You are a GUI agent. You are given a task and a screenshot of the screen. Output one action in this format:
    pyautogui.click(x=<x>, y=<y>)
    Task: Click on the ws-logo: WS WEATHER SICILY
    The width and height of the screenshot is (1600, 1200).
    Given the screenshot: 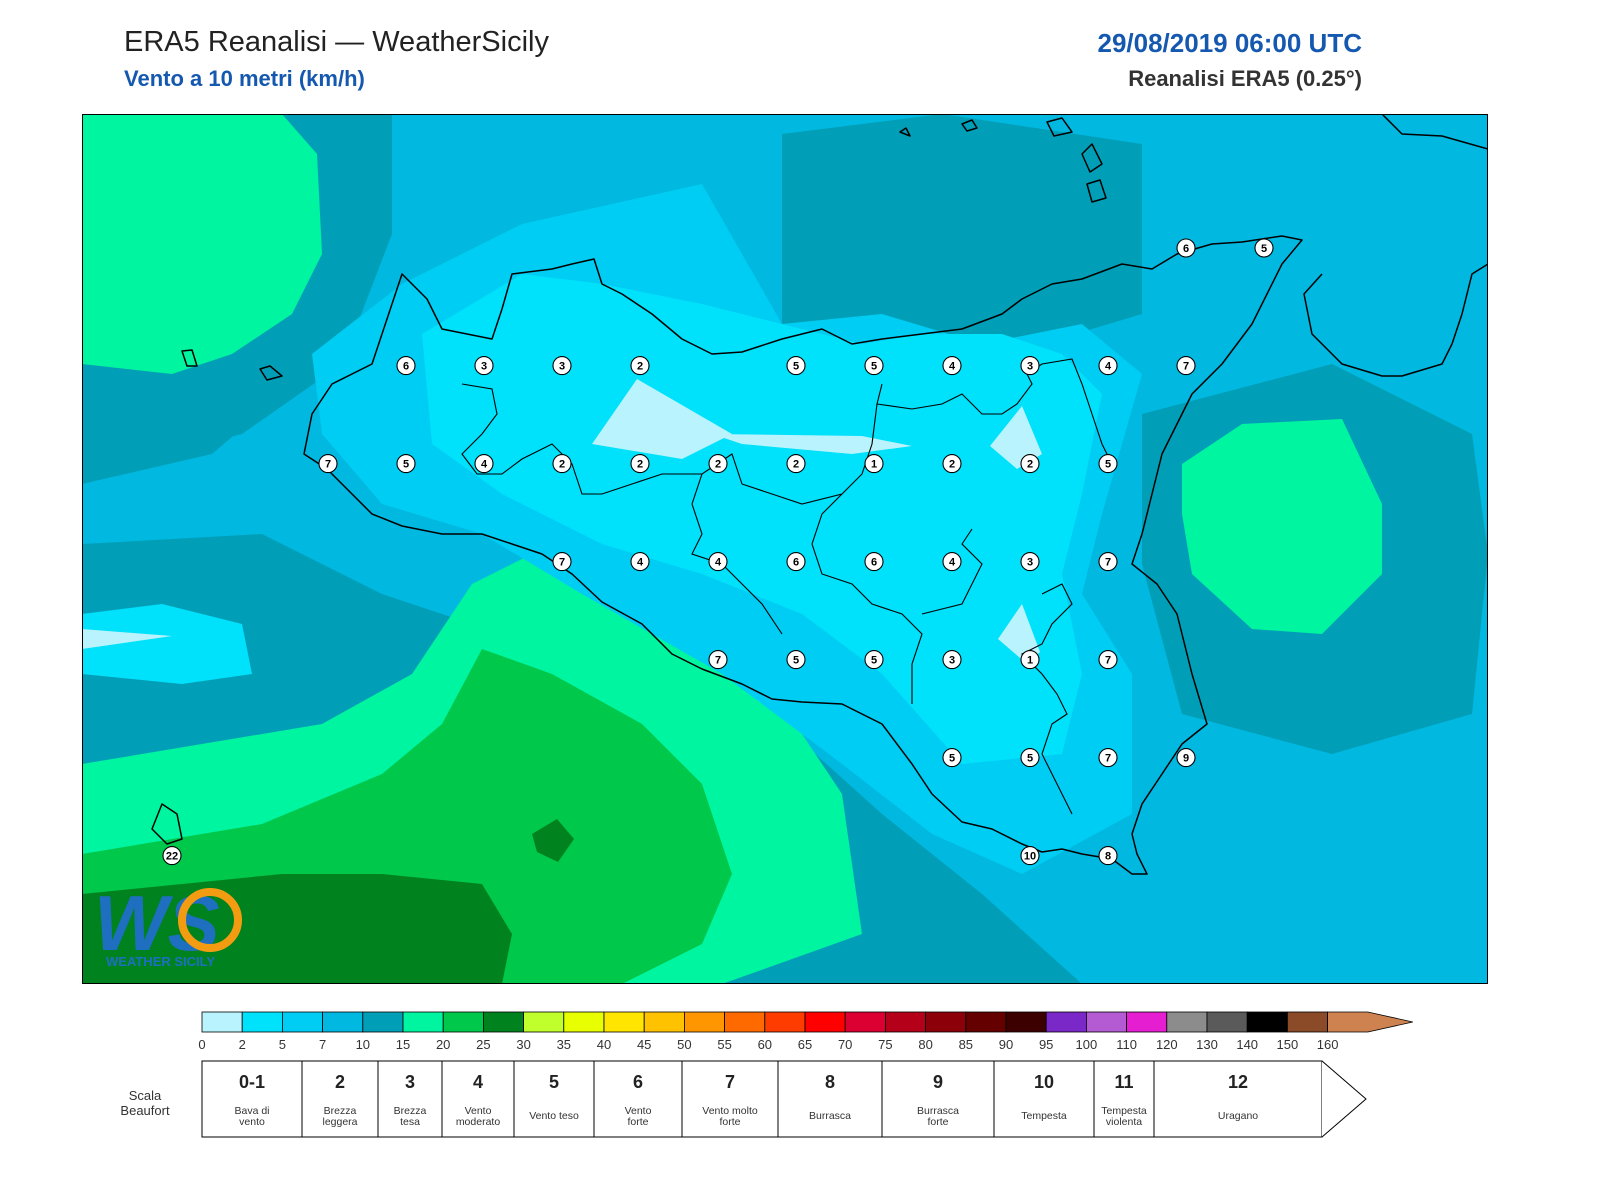 What is the action you would take?
    pyautogui.click(x=168, y=924)
    